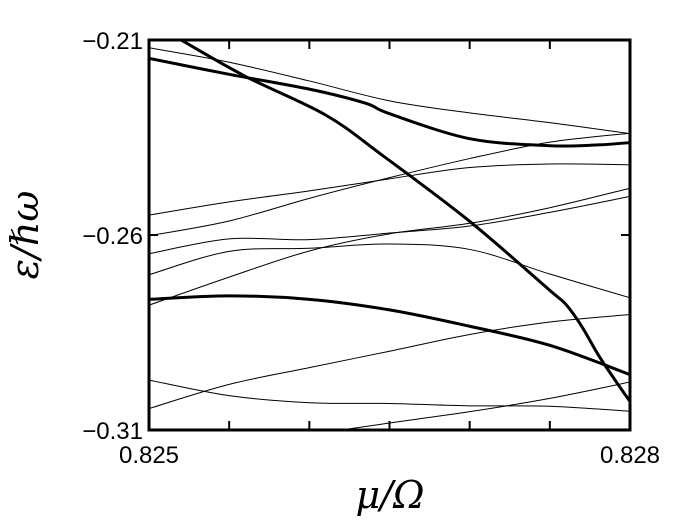 The width and height of the screenshot is (698, 525). Describe the element at coordinates (149, 455) in the screenshot. I see `x-tick-label-1: 0.825` at that location.